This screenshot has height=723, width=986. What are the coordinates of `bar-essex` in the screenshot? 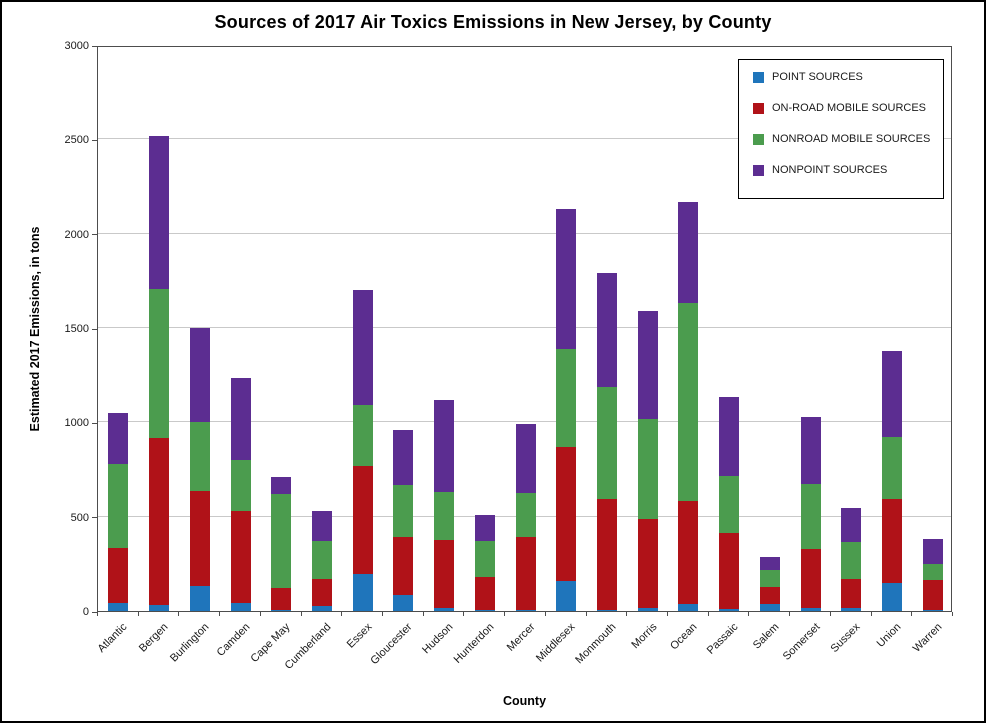 It's located at (362, 450).